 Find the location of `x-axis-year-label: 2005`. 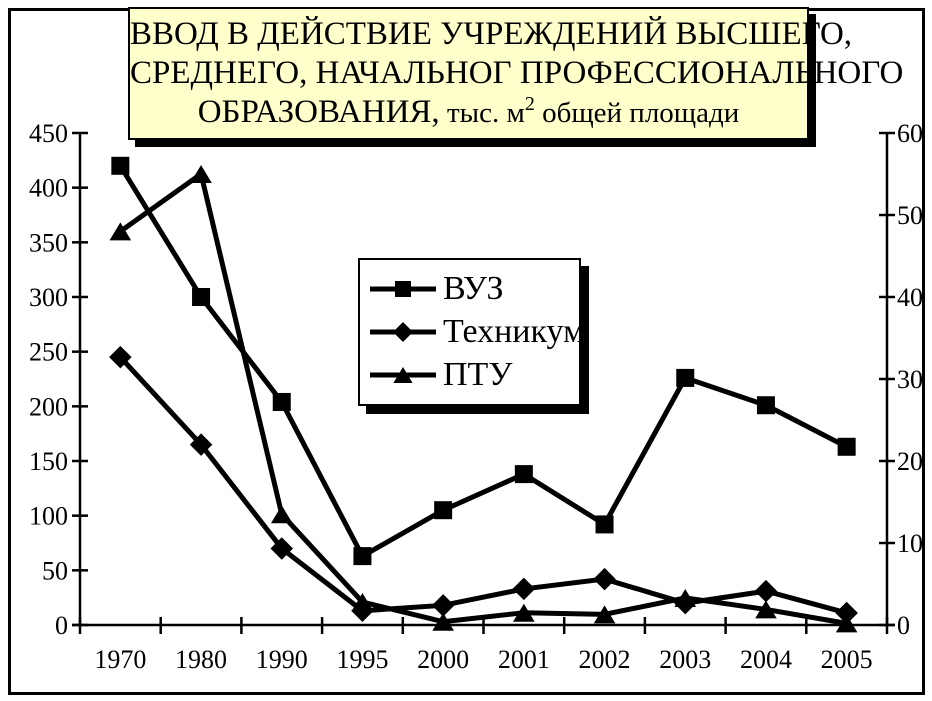

x-axis-year-label: 2005 is located at coordinates (847, 659).